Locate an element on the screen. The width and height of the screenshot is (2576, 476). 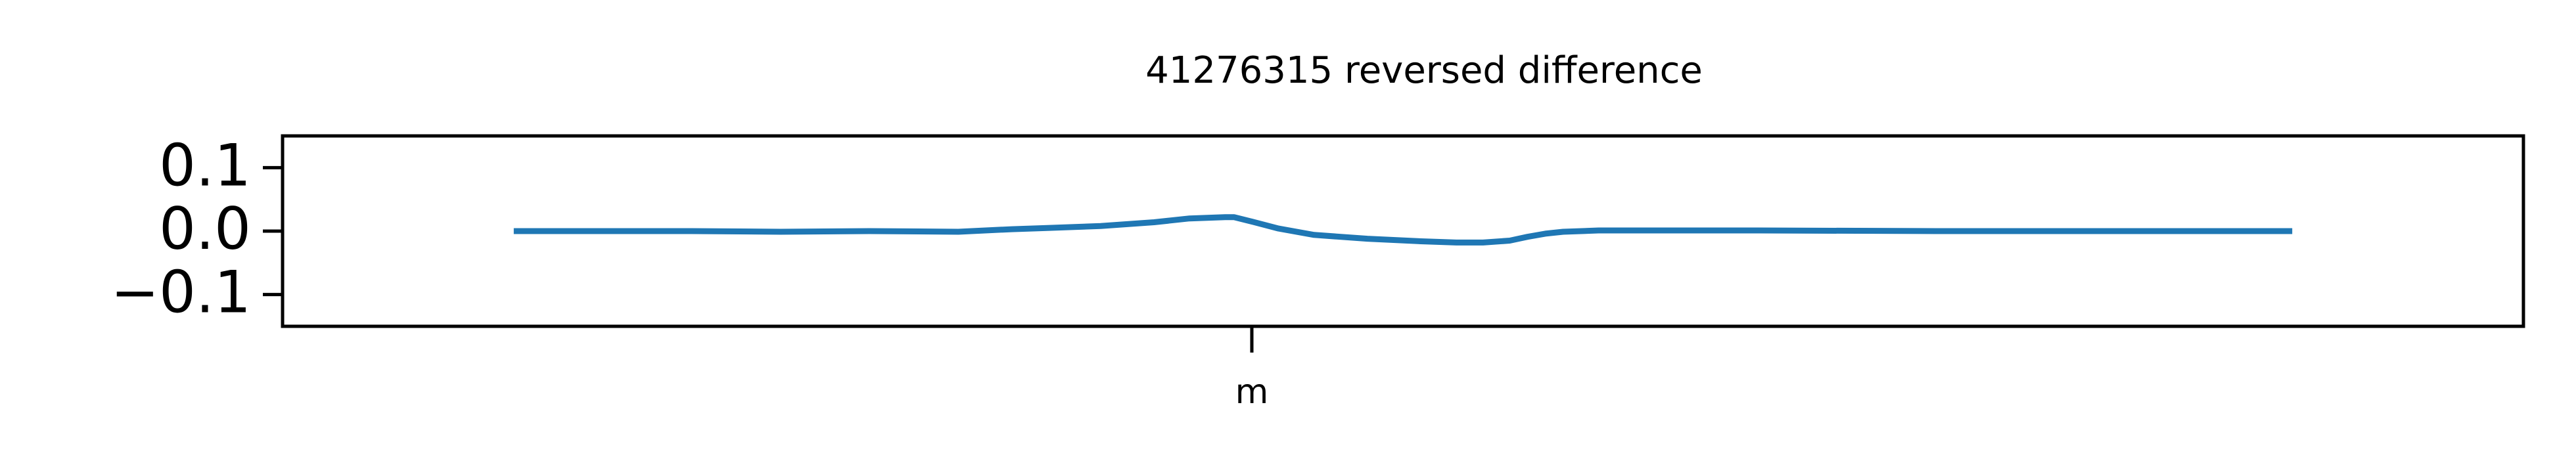
x-tick-label-0: m is located at coordinates (1252, 392).